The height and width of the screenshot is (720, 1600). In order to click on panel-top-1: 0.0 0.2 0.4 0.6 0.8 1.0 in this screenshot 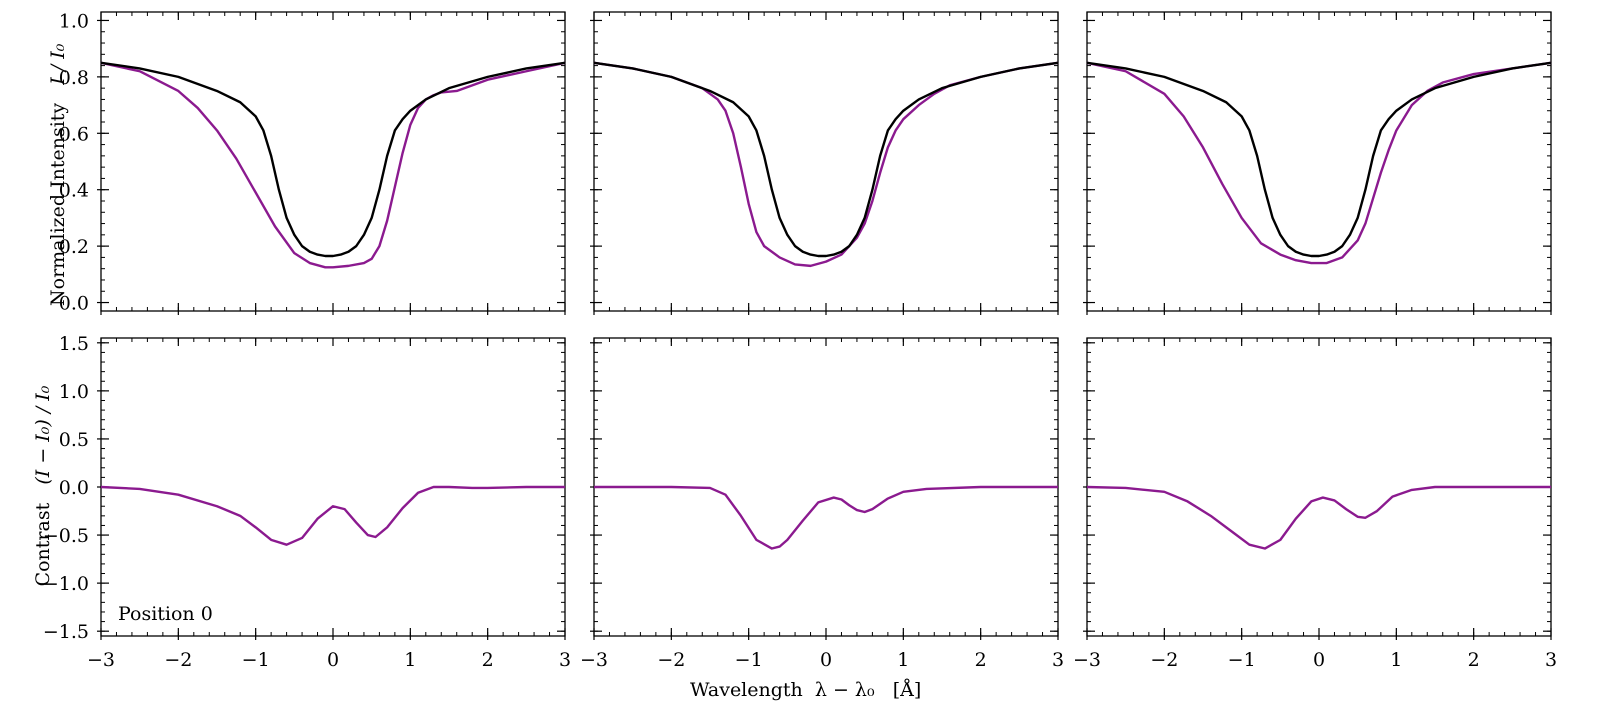, I will do `click(312, 162)`.